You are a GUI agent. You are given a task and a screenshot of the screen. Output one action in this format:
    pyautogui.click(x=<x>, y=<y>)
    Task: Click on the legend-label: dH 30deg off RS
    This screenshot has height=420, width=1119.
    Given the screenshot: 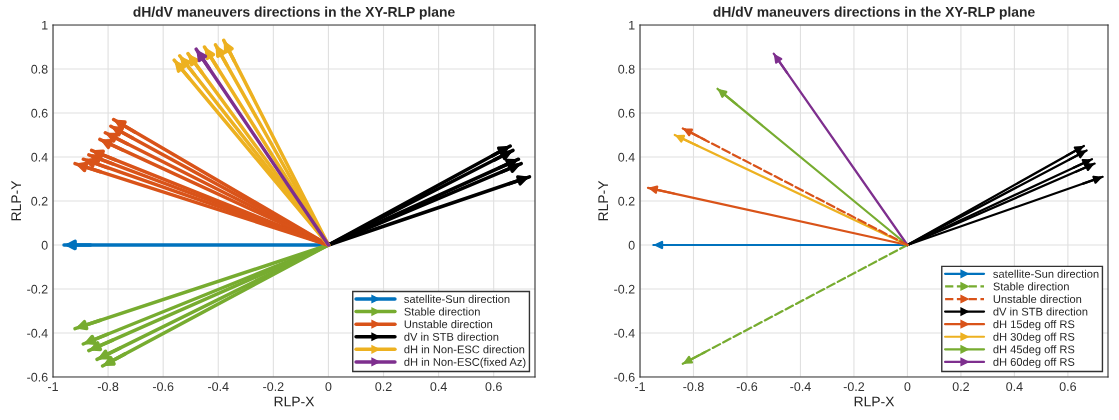 What is the action you would take?
    pyautogui.click(x=1034, y=337)
    